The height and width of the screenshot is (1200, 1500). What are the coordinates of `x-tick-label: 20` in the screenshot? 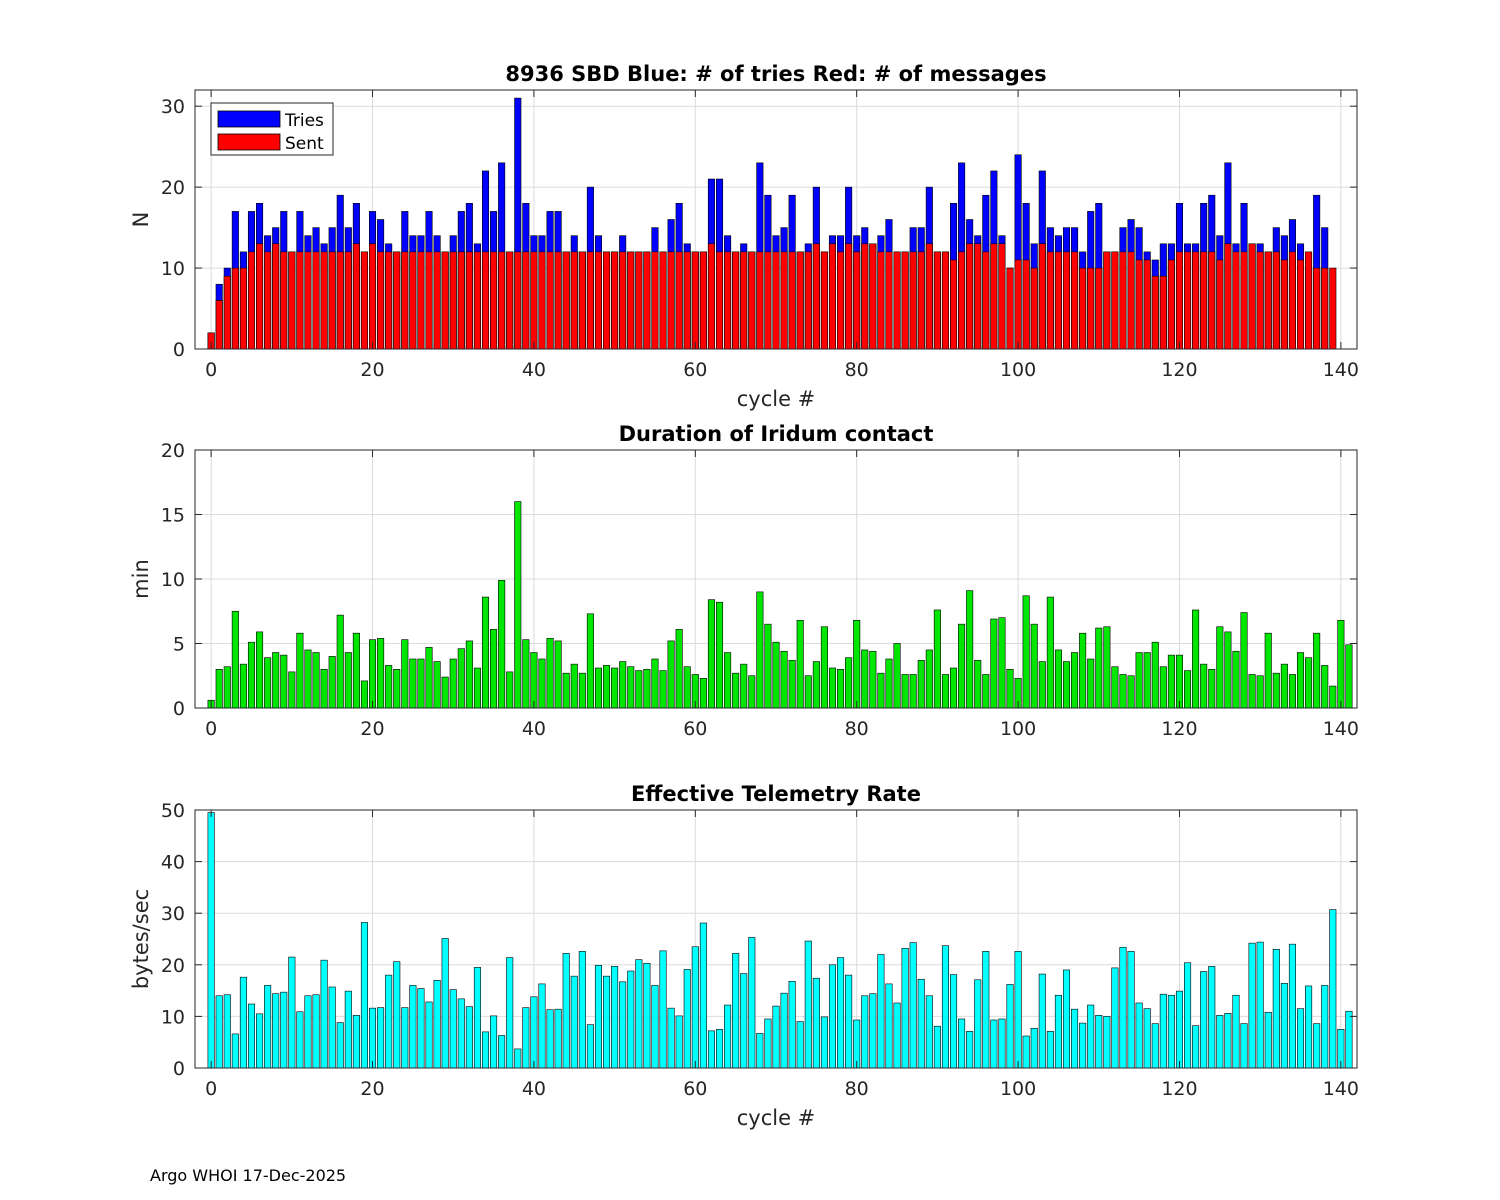 It's located at (372, 370).